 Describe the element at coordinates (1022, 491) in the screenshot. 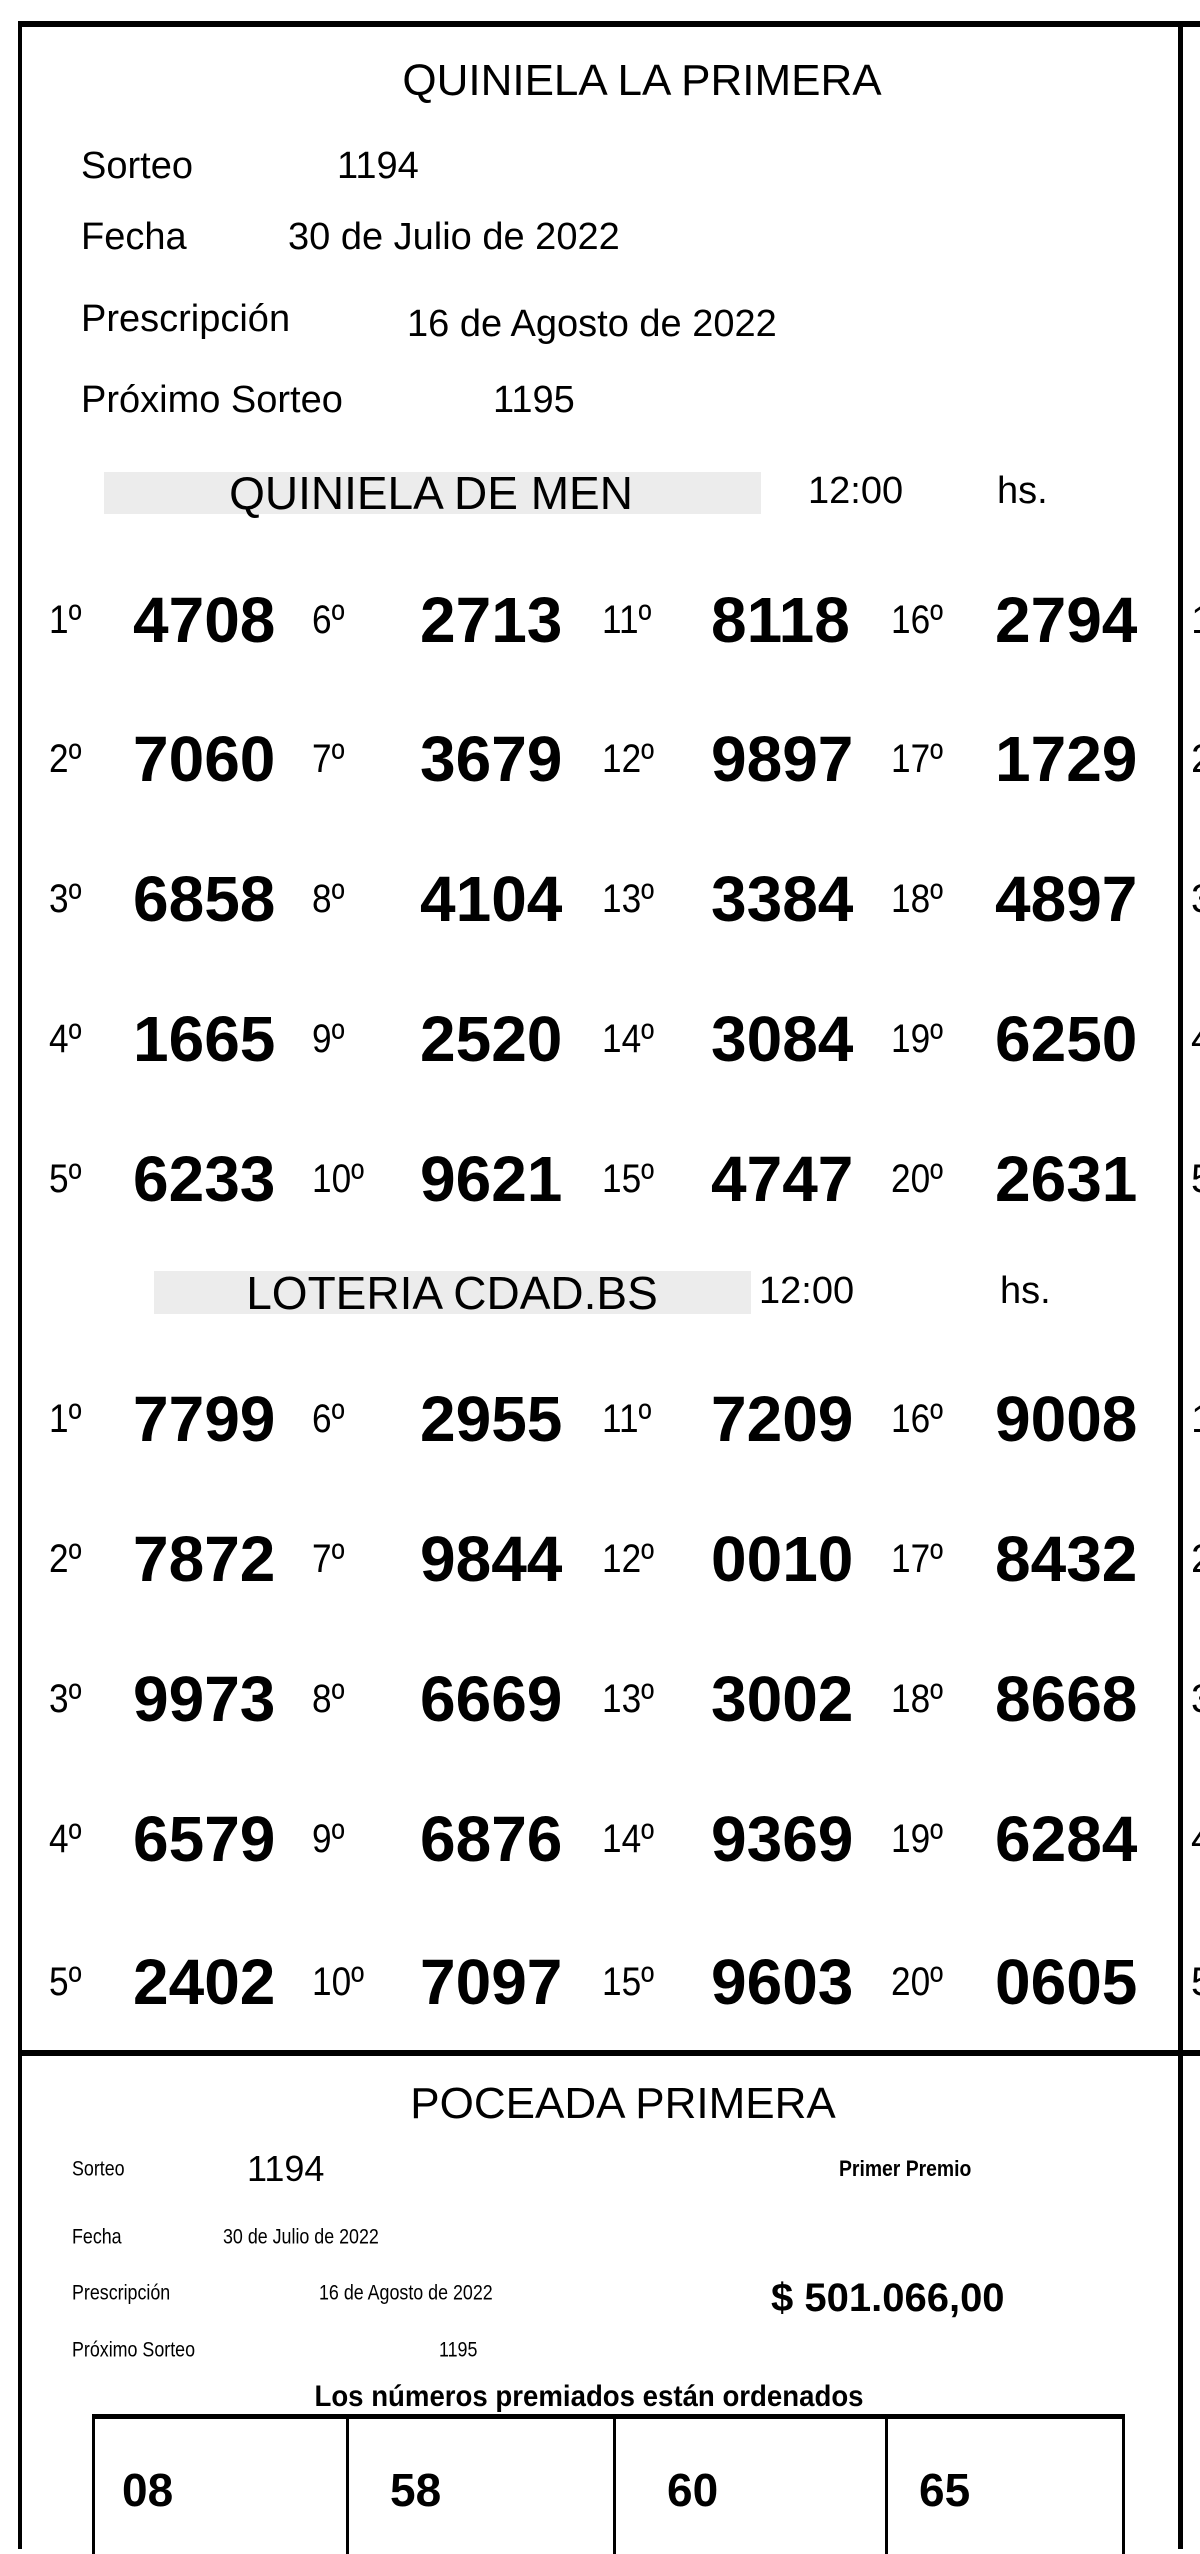

I see `section-time-unit: hs.` at that location.